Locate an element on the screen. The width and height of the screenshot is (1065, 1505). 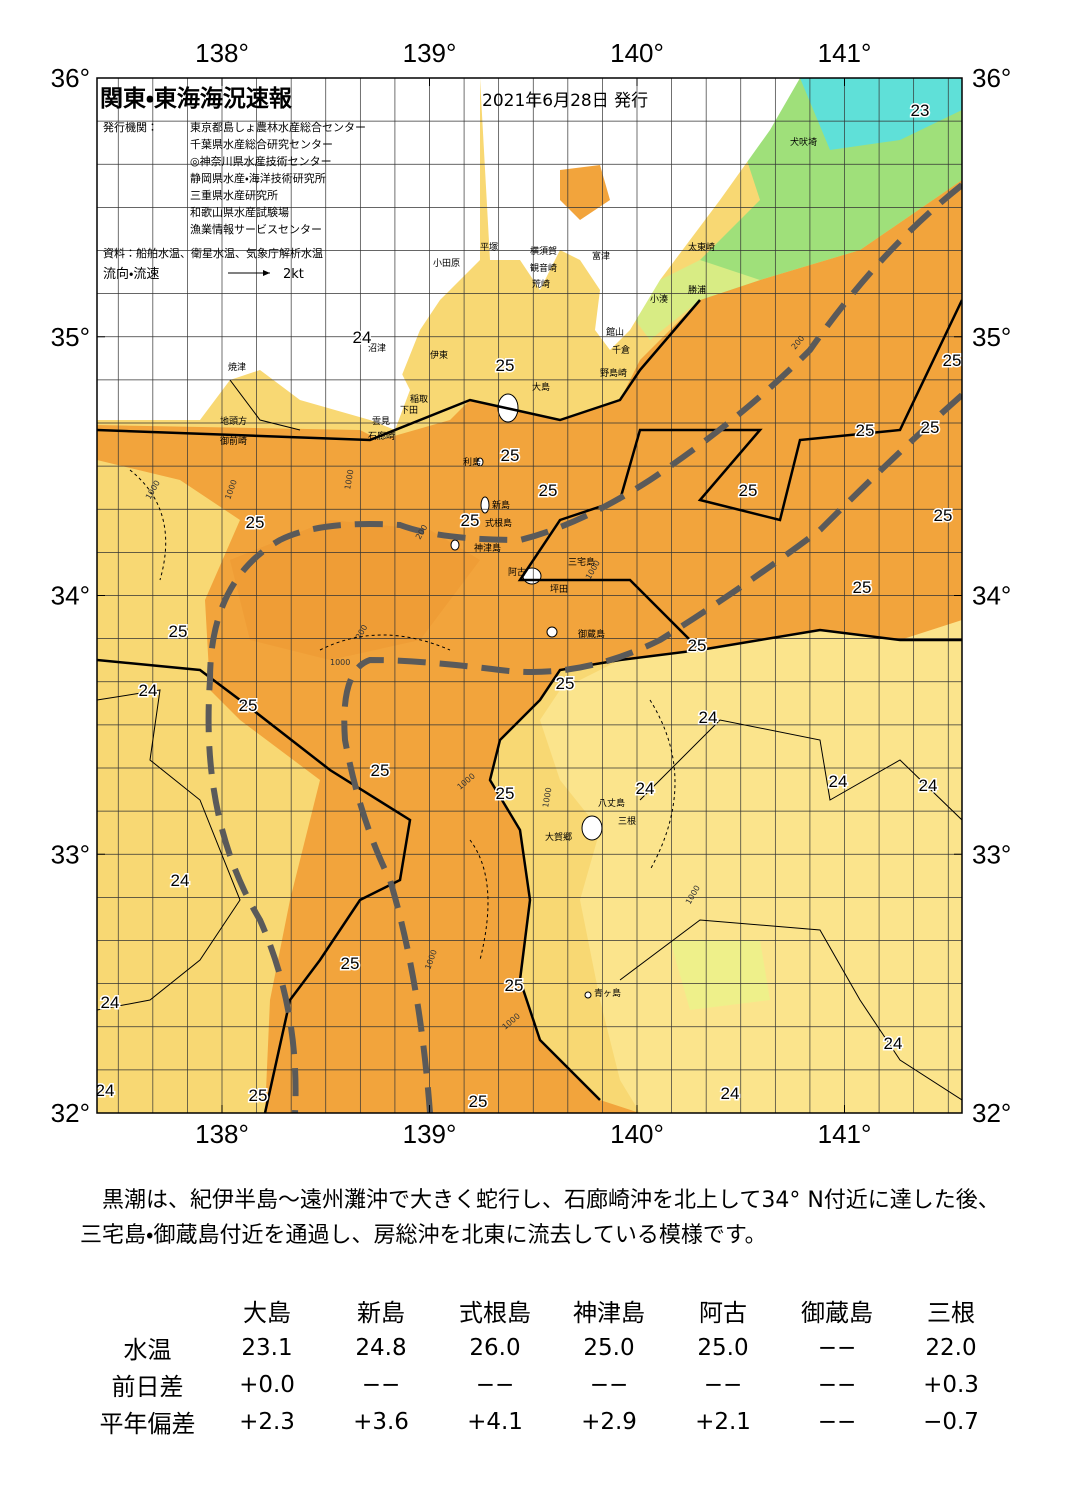
place-name: 青ヶ島 is located at coordinates (607, 993).